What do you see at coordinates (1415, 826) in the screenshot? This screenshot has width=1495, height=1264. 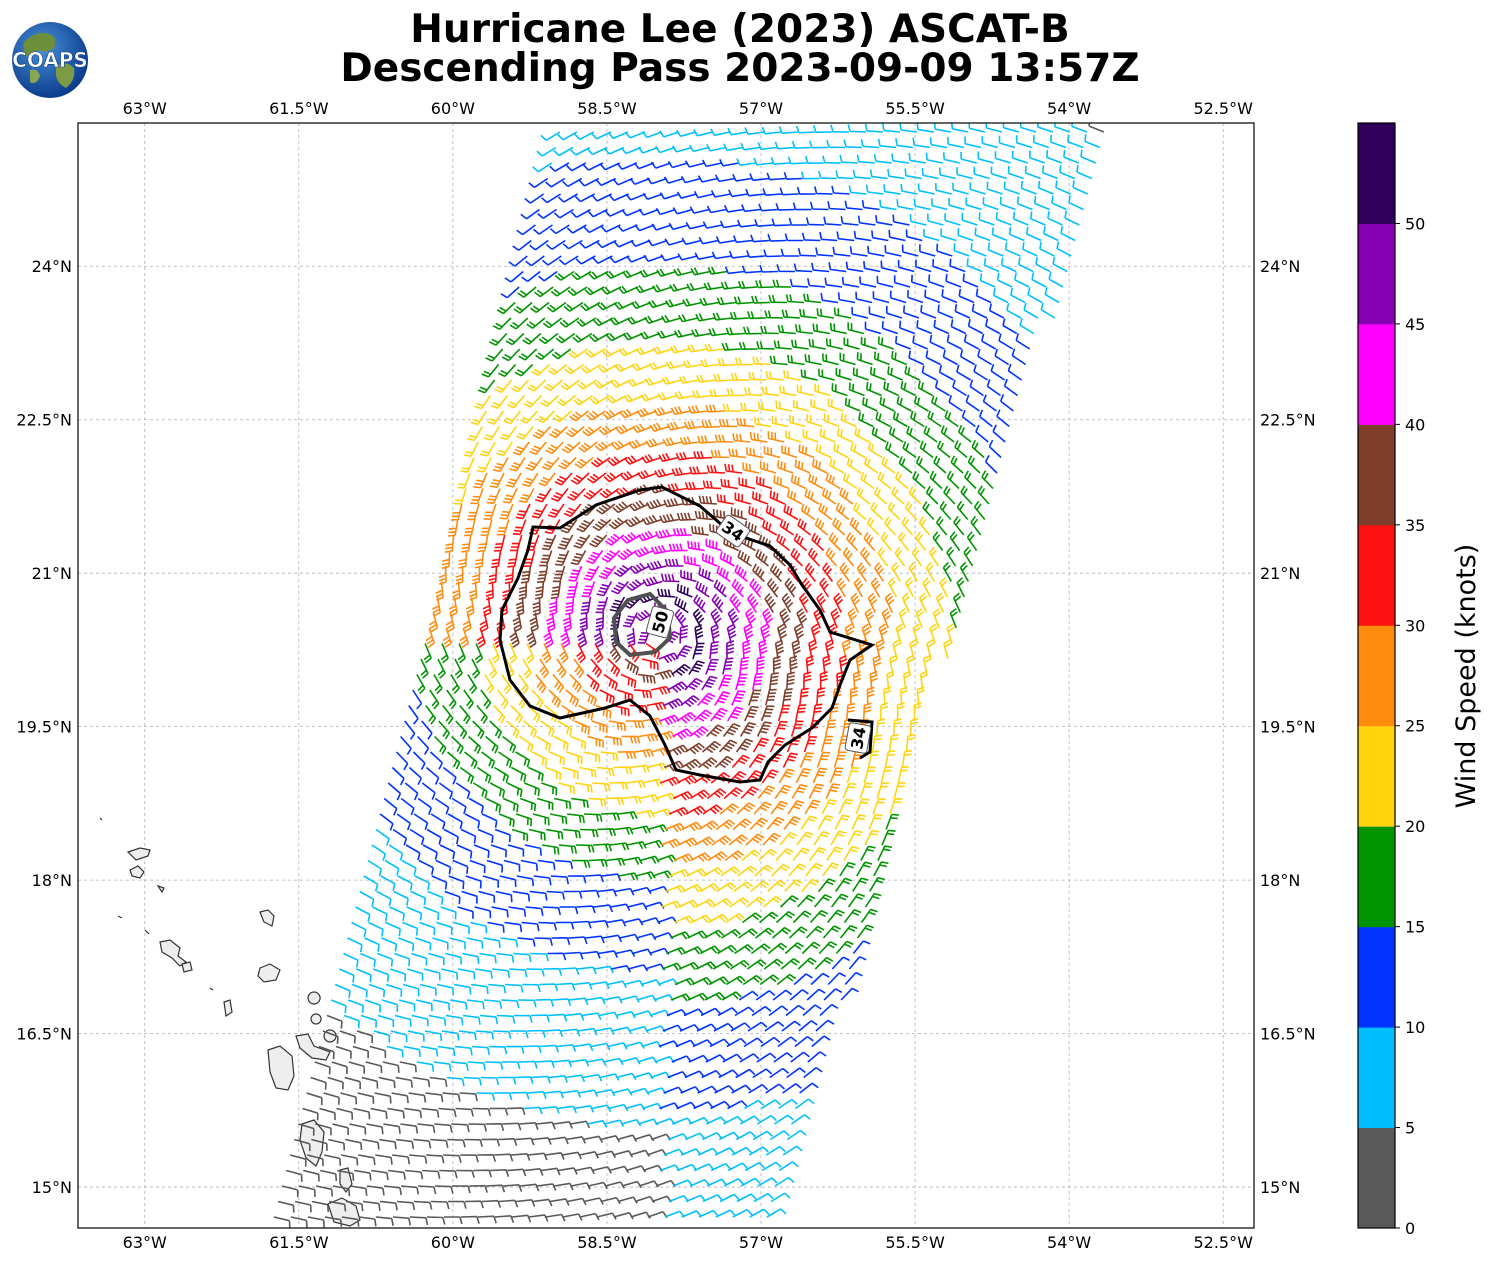 I see `colorbar-tick-label: 20` at bounding box center [1415, 826].